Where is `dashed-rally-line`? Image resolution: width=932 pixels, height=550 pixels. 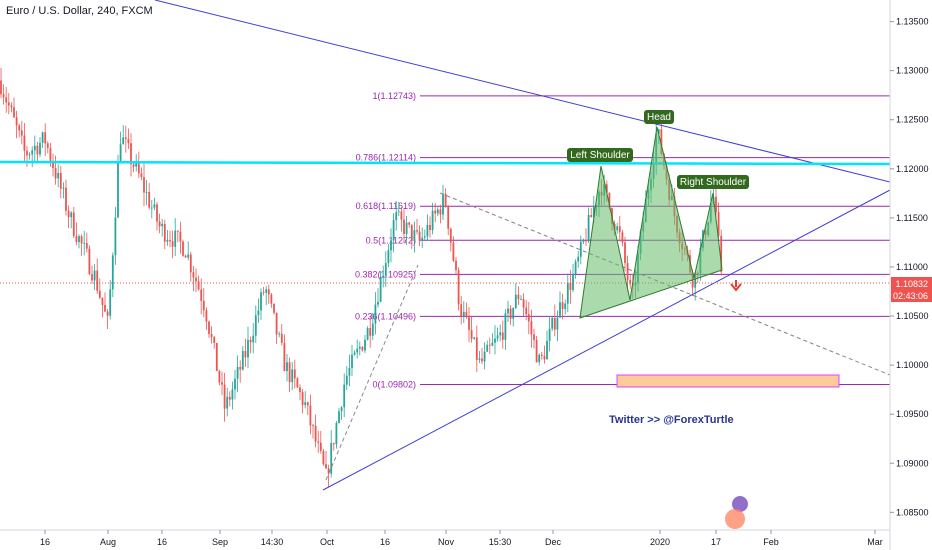
dashed-rally-line is located at coordinates (372, 372).